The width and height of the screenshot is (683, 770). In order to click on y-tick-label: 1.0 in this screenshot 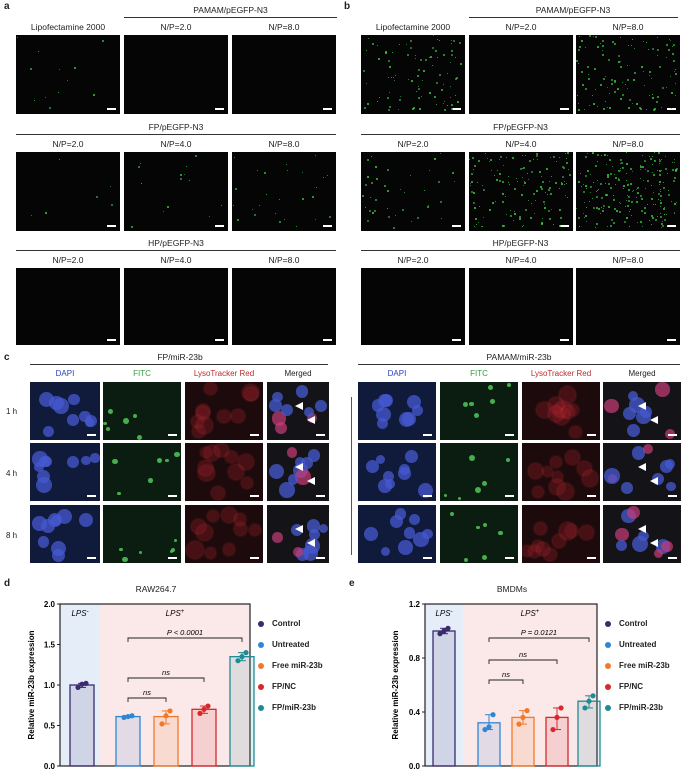, I will do `click(50, 685)`.